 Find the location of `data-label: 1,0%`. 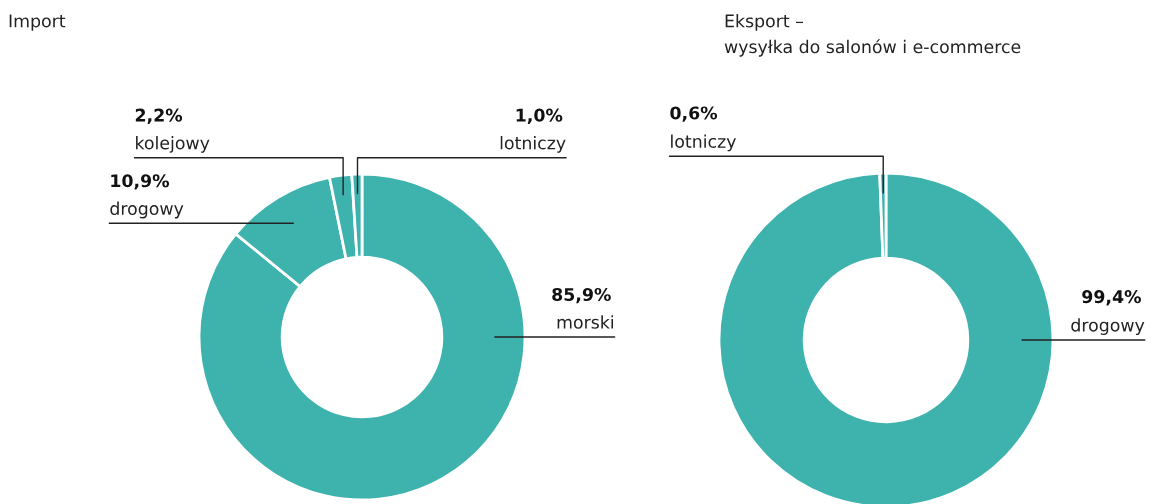

data-label: 1,0% is located at coordinates (539, 116).